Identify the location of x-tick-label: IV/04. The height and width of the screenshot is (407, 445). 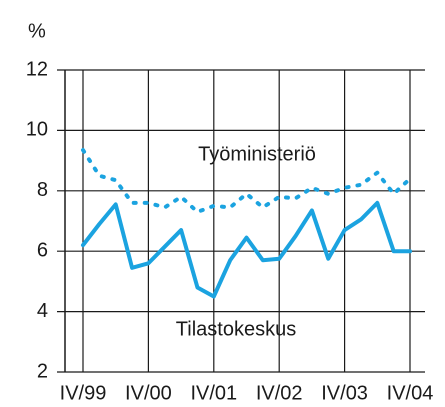
(410, 393).